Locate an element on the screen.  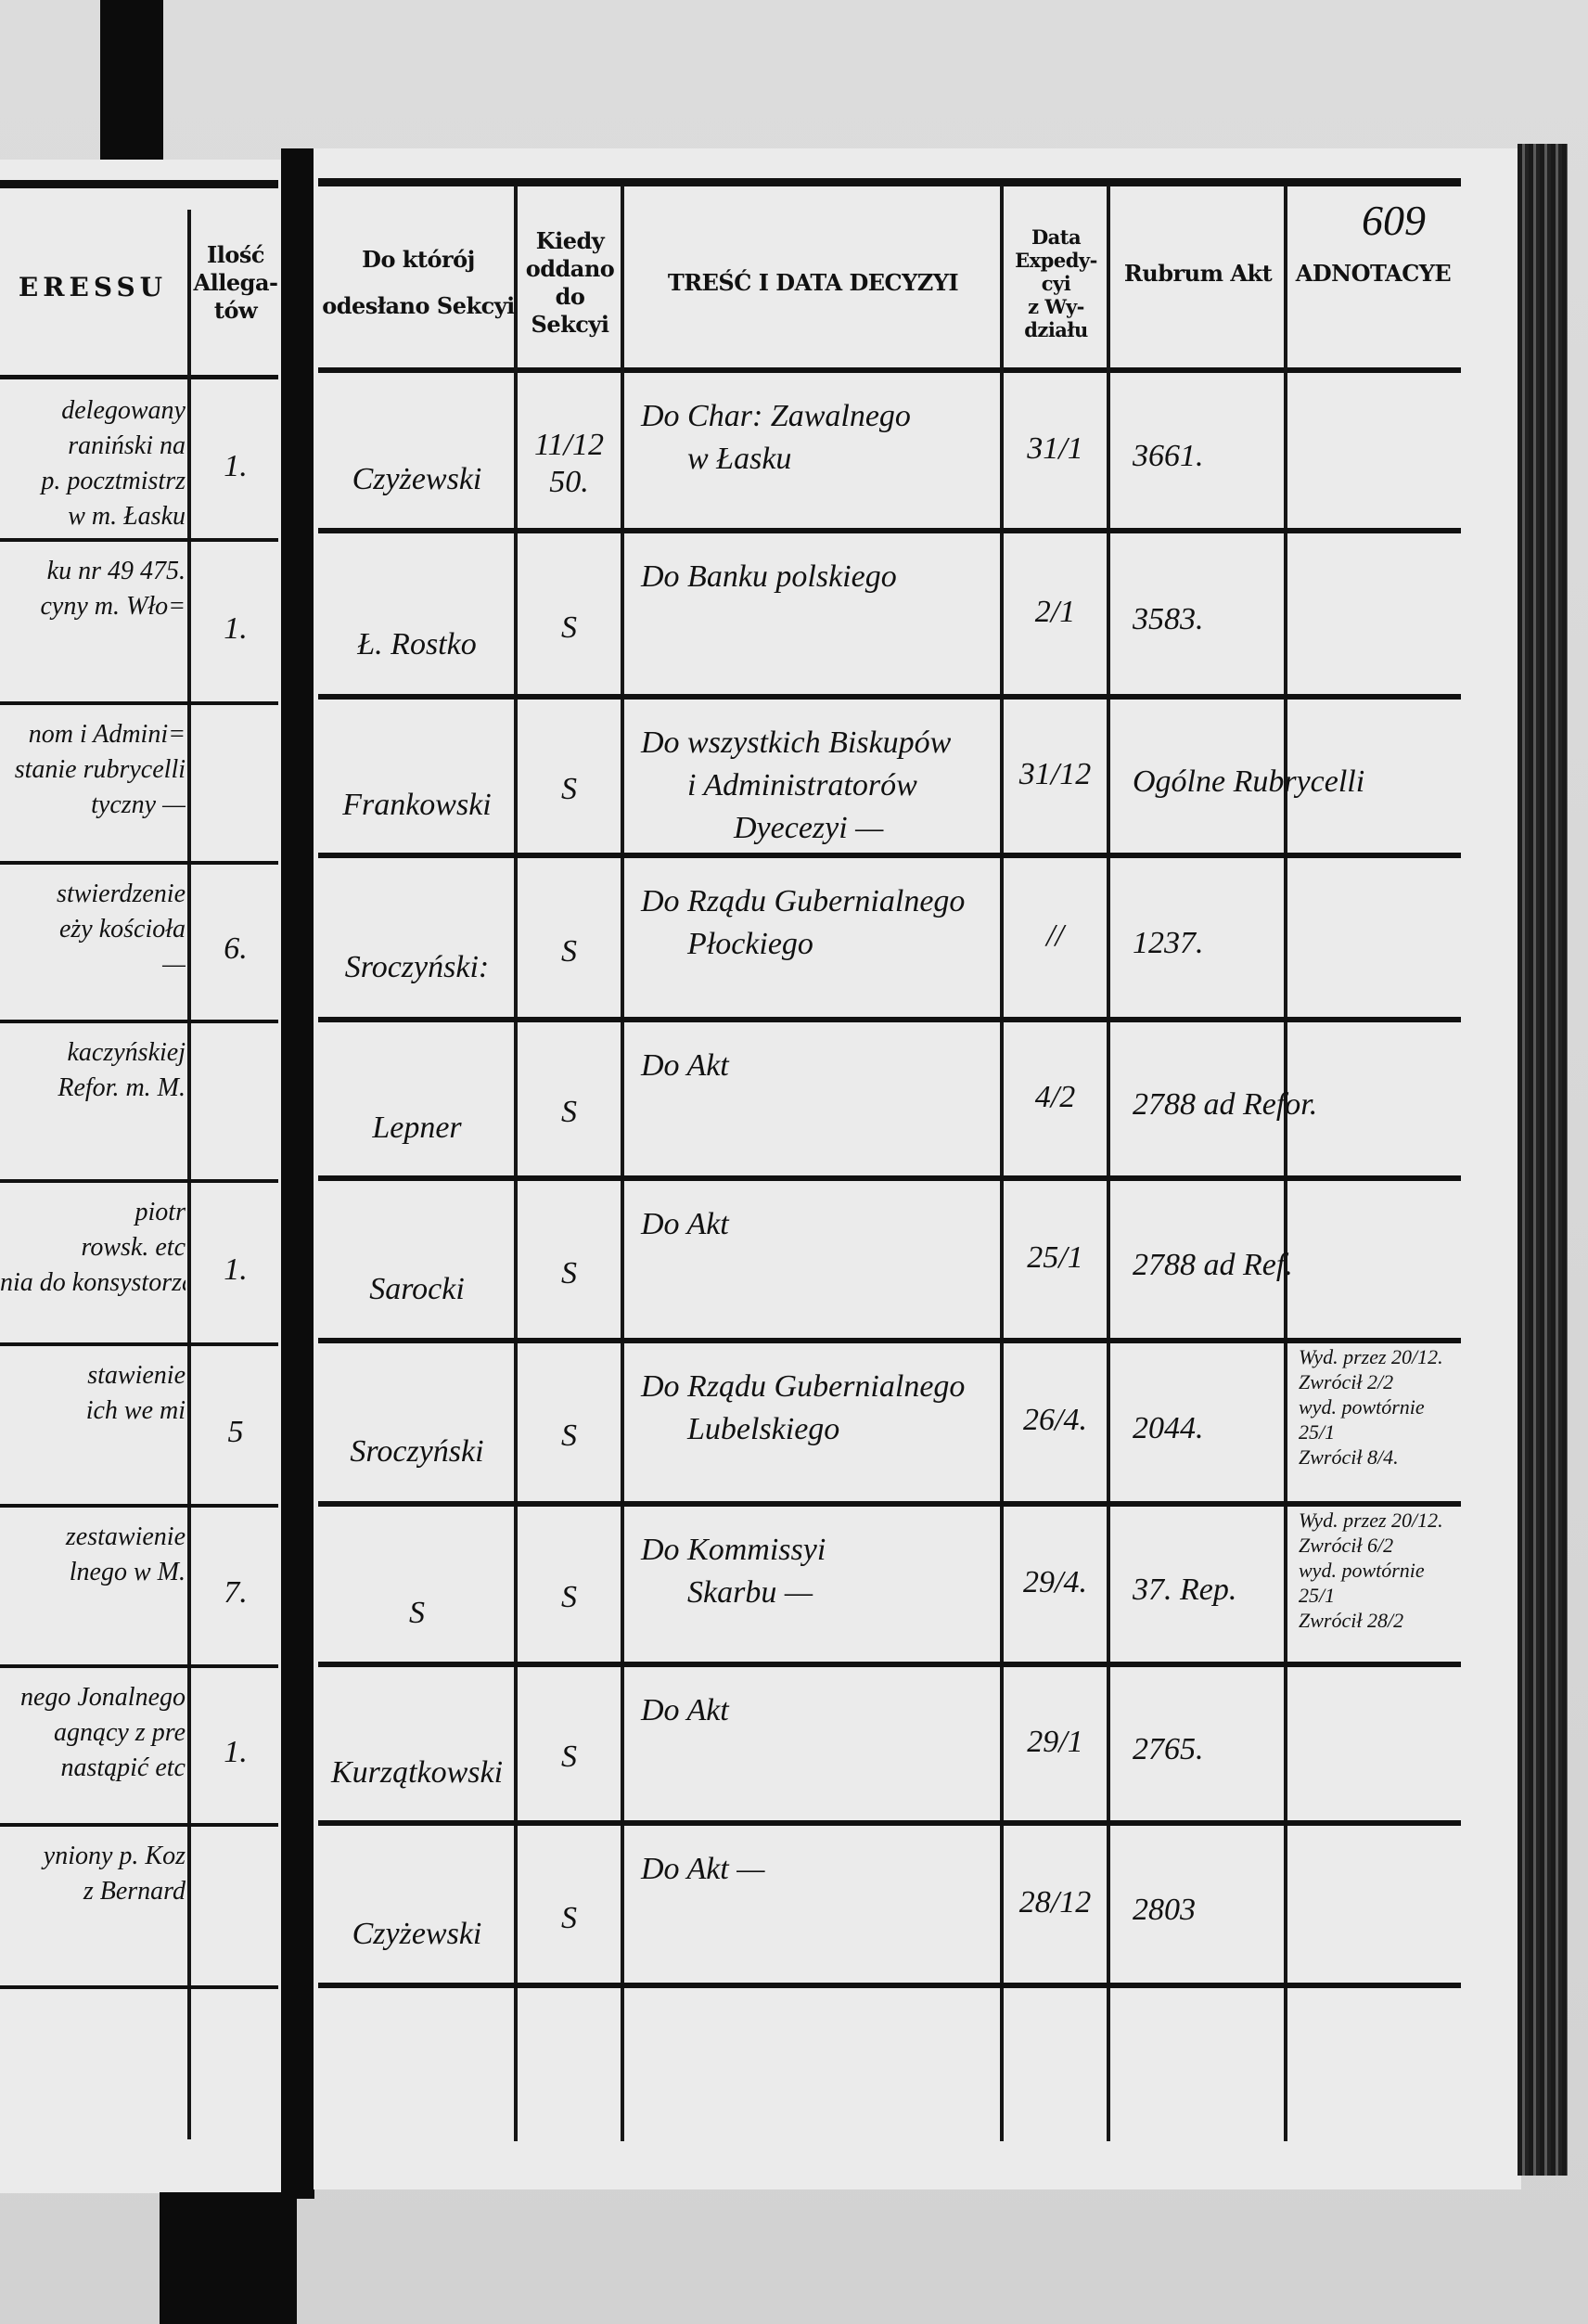
interest-line: raniński na is located at coordinates (127, 445).